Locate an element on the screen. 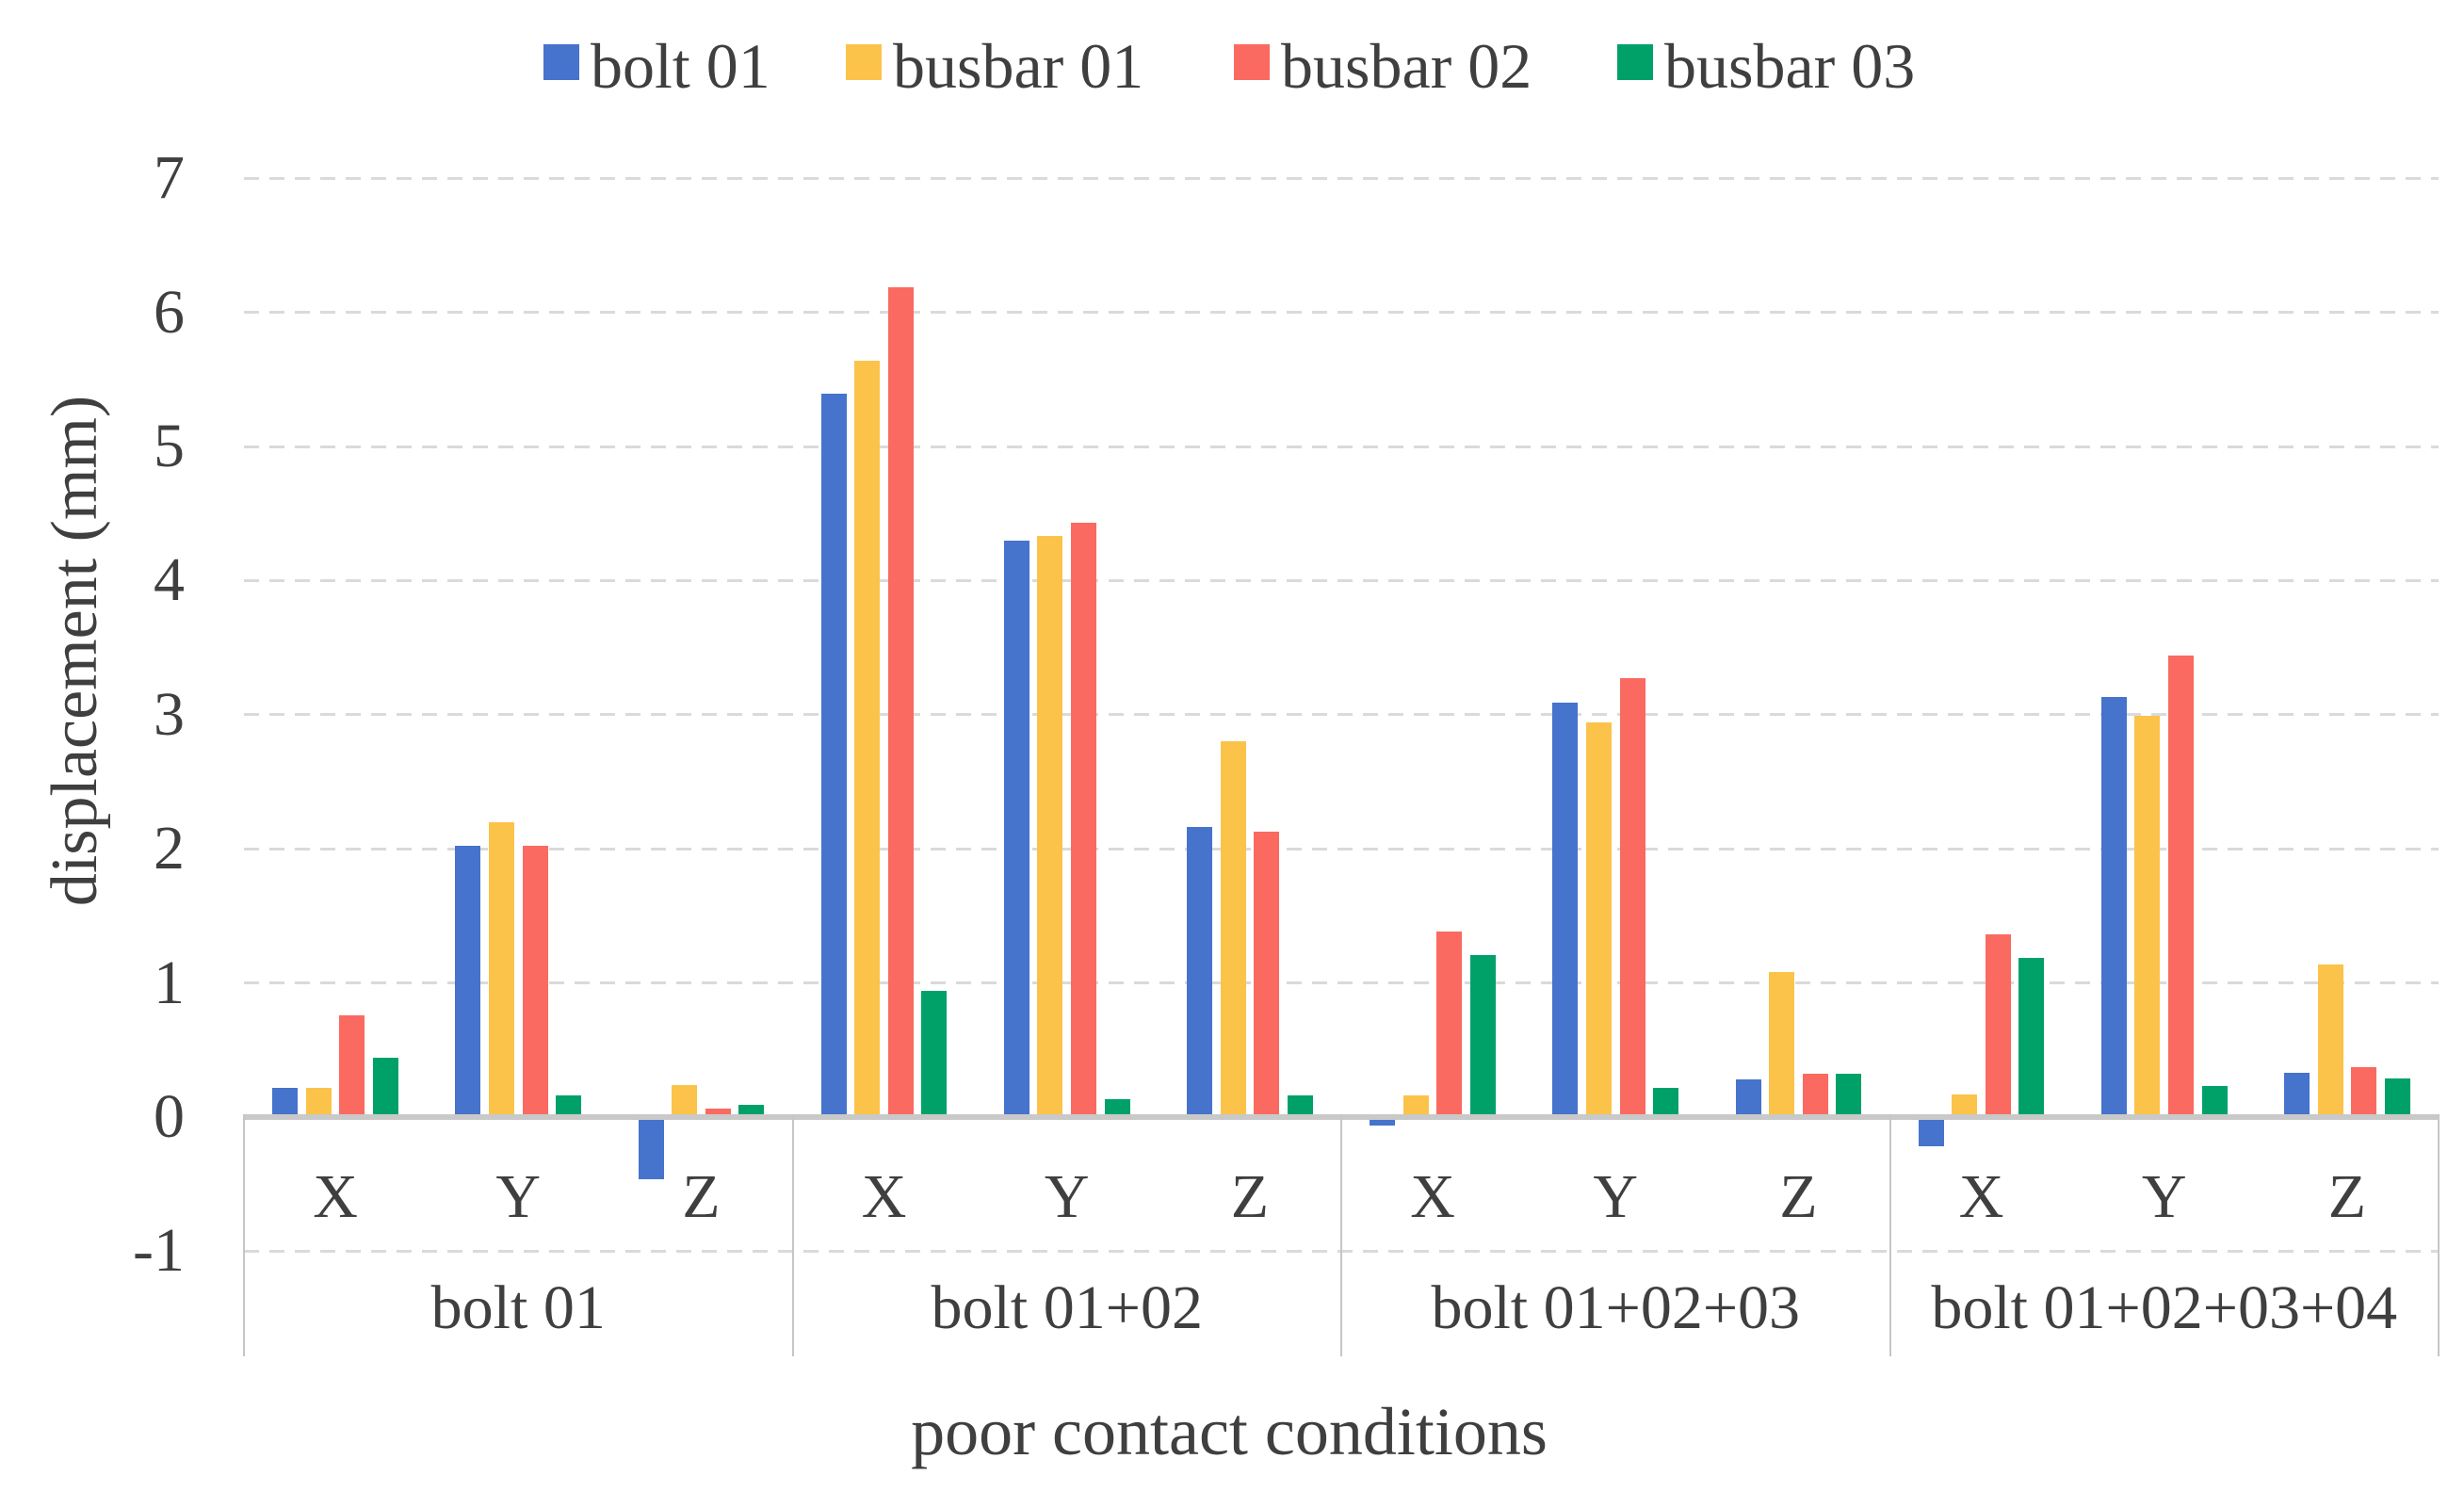 The height and width of the screenshot is (1491, 2464). bar-busbar01-g1-Y is located at coordinates (1050, 825).